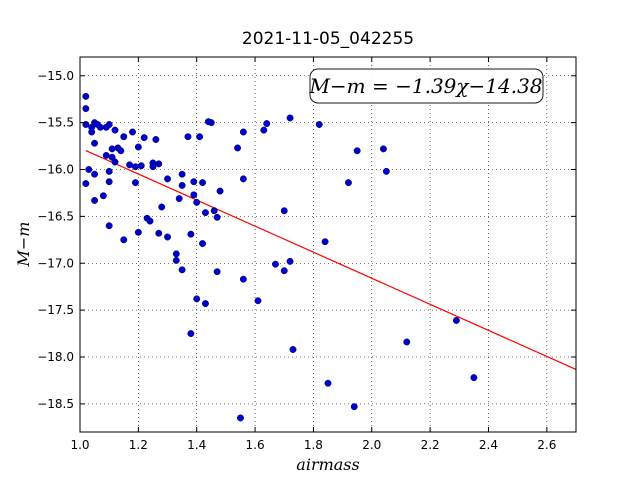 The width and height of the screenshot is (640, 480). Describe the element at coordinates (55, 76) in the screenshot. I see `y-tick-label: −15.0` at that location.